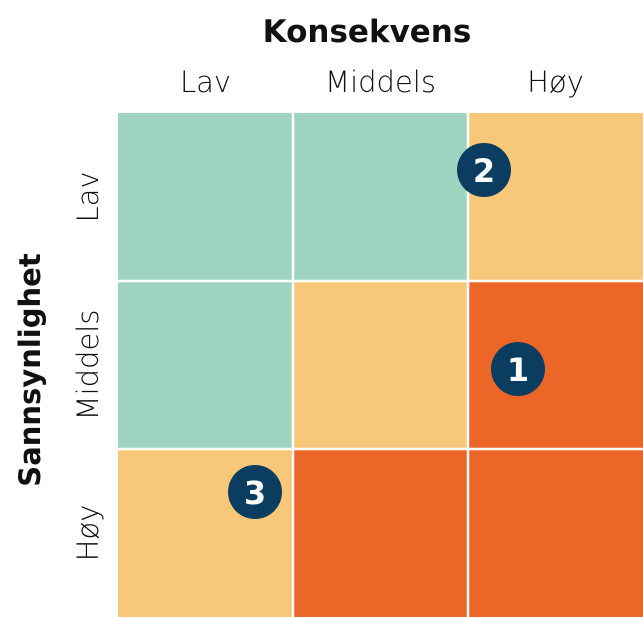 The image size is (643, 617). What do you see at coordinates (205, 82) in the screenshot?
I see `column-label: Lav` at bounding box center [205, 82].